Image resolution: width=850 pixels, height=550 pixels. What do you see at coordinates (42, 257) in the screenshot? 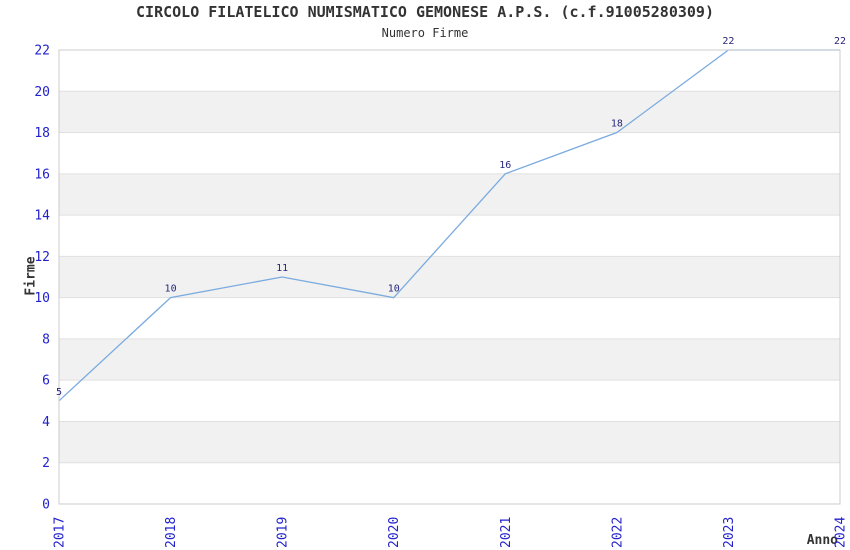
I see `y-tick-label: 12` at bounding box center [42, 257].